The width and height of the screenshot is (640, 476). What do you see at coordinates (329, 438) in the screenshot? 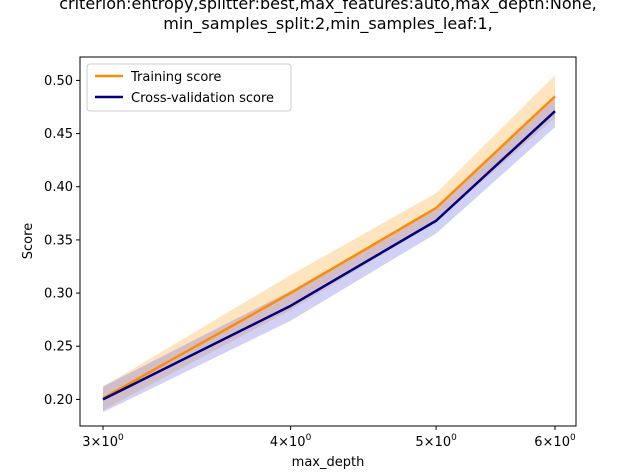
I see `x-axis-ticks: 3×100 4×100 5×100 6×100` at bounding box center [329, 438].